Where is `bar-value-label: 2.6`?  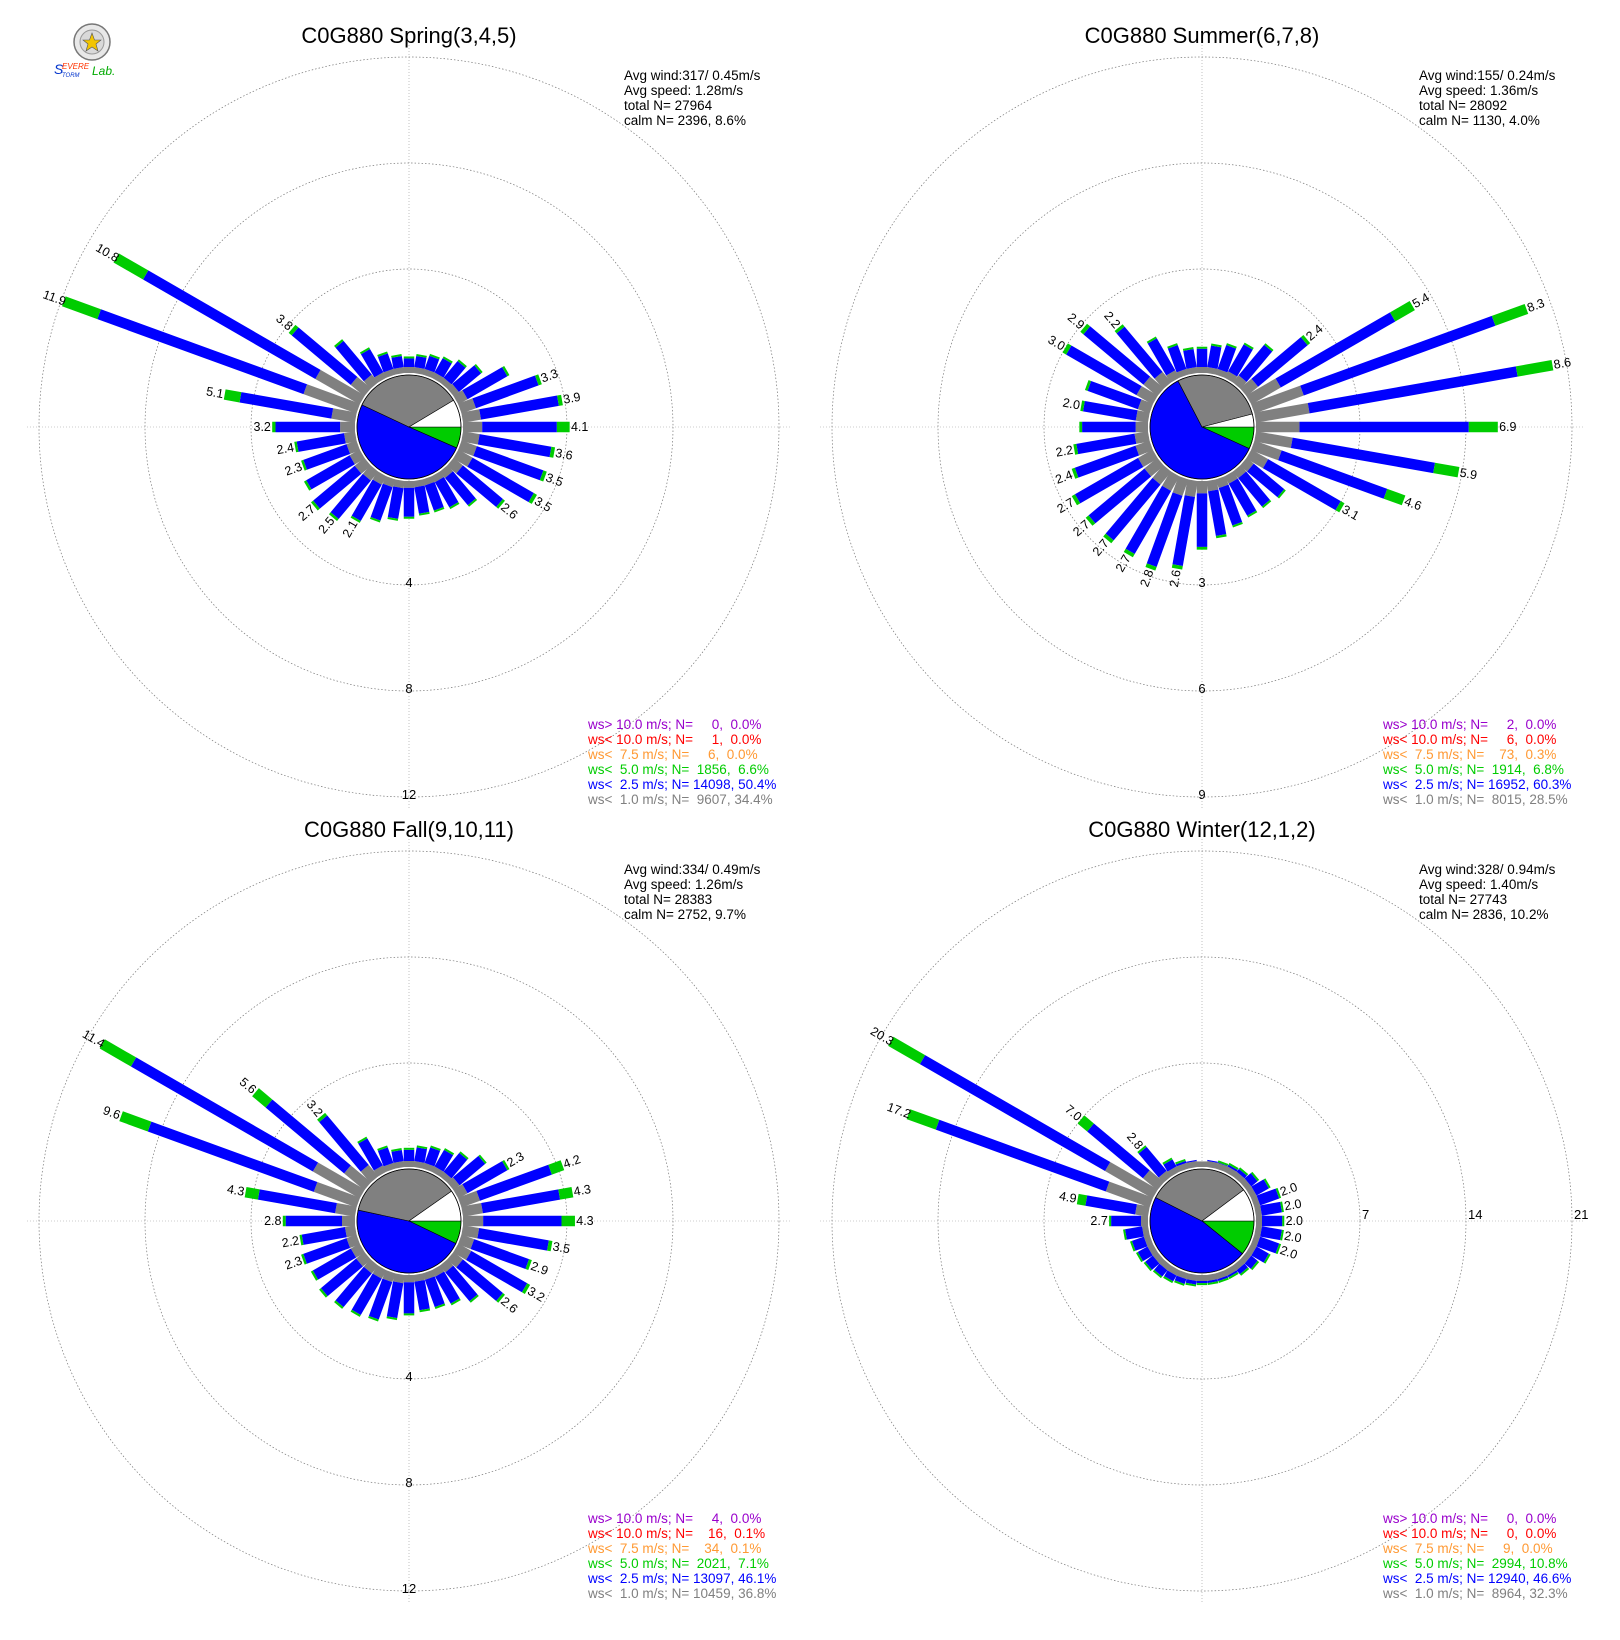
bar-value-label: 2.6 is located at coordinates (1175, 579).